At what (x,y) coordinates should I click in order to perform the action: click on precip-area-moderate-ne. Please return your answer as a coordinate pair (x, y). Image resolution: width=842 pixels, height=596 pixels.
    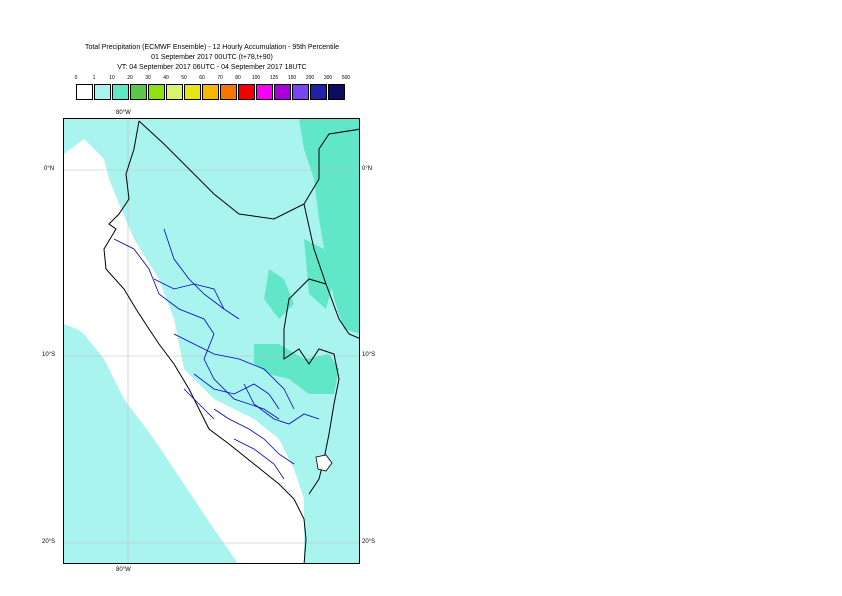
    Looking at the image, I should click on (329, 226).